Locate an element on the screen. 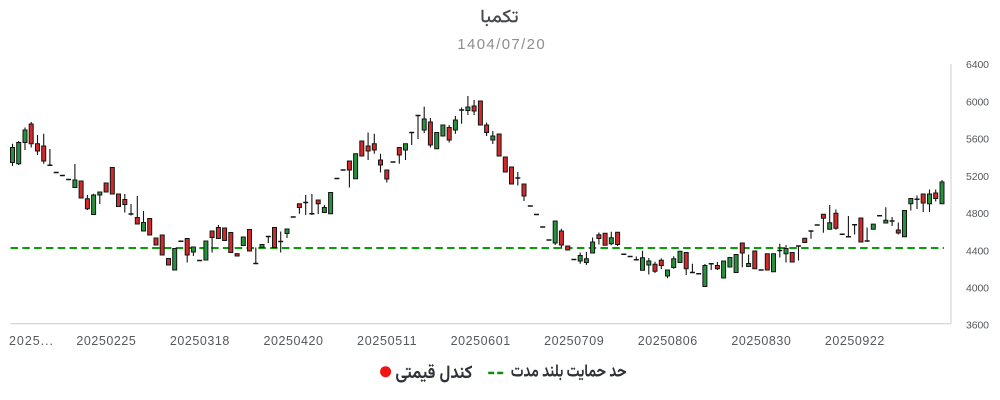 The image size is (1000, 400). svg-text: 6400 is located at coordinates (977, 65).